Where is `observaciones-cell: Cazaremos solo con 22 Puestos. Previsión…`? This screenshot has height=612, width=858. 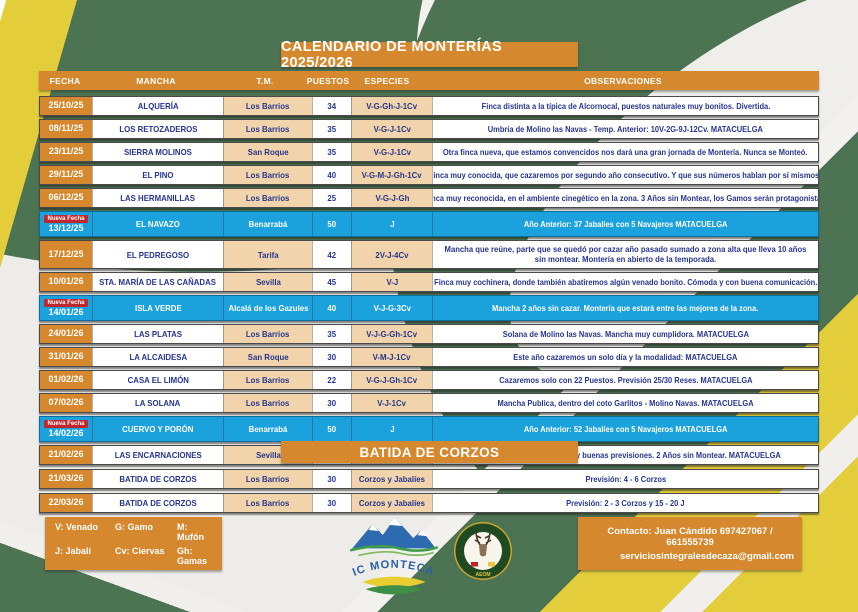 observaciones-cell: Cazaremos solo con 22 Puestos. Previsión… is located at coordinates (625, 380).